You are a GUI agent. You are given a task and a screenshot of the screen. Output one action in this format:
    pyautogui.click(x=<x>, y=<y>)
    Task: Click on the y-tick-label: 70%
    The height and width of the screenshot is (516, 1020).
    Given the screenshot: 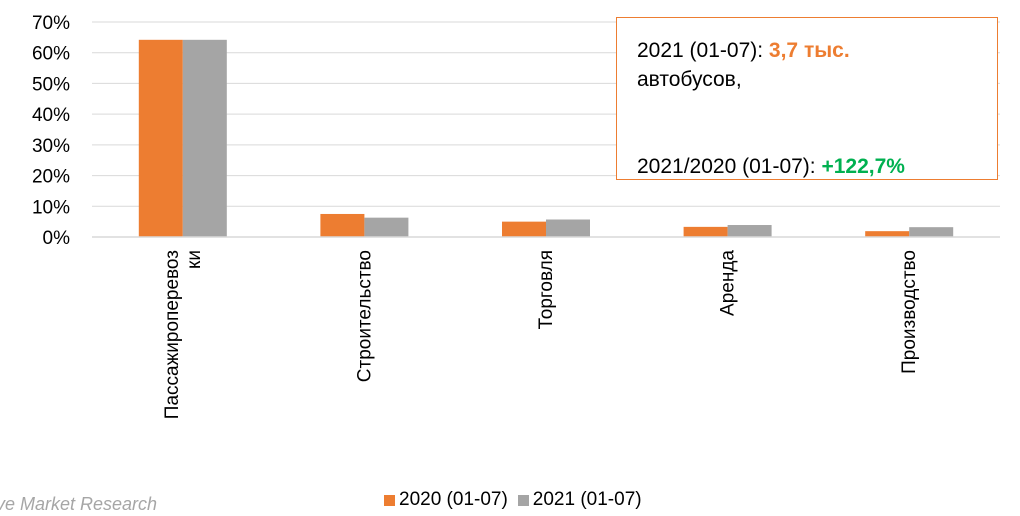 What is the action you would take?
    pyautogui.click(x=51, y=23)
    